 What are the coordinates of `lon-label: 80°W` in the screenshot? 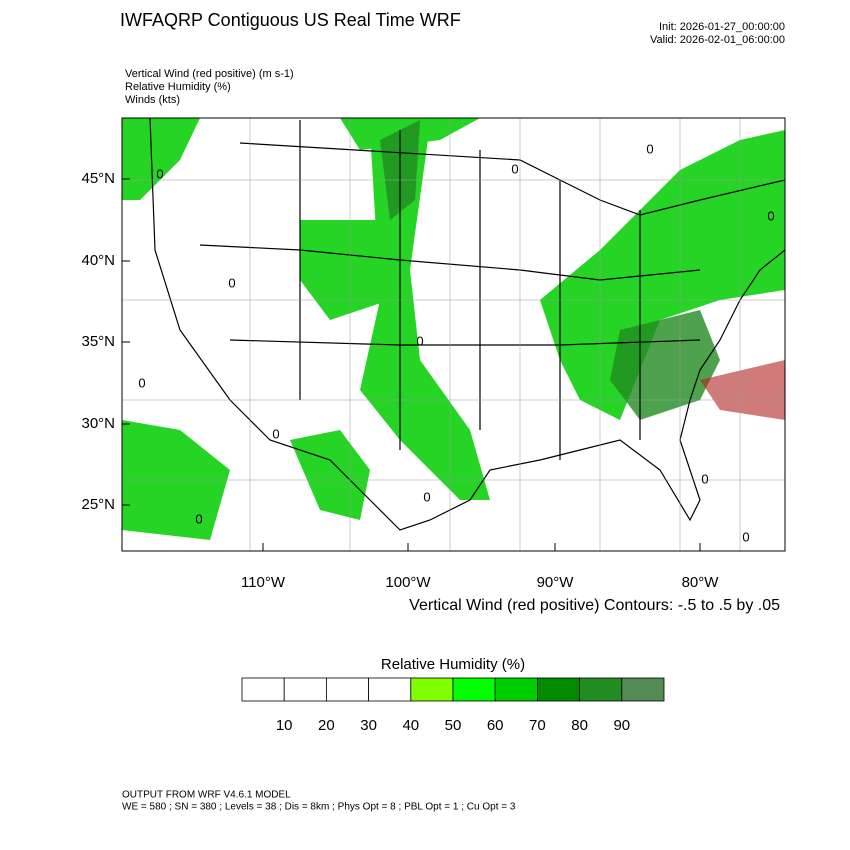 It's located at (701, 582).